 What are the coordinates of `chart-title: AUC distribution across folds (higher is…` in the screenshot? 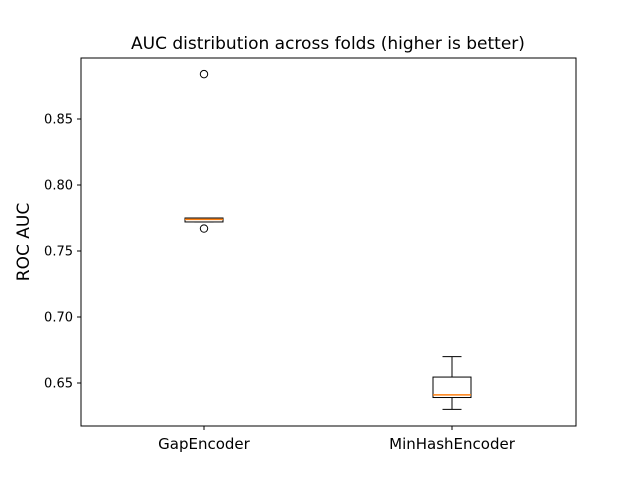 It's located at (328, 44).